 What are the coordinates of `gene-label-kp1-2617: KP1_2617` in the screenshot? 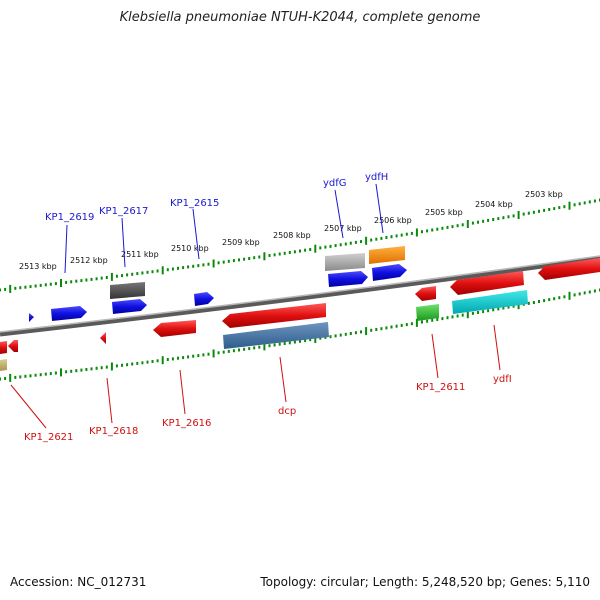 It's located at (123, 211).